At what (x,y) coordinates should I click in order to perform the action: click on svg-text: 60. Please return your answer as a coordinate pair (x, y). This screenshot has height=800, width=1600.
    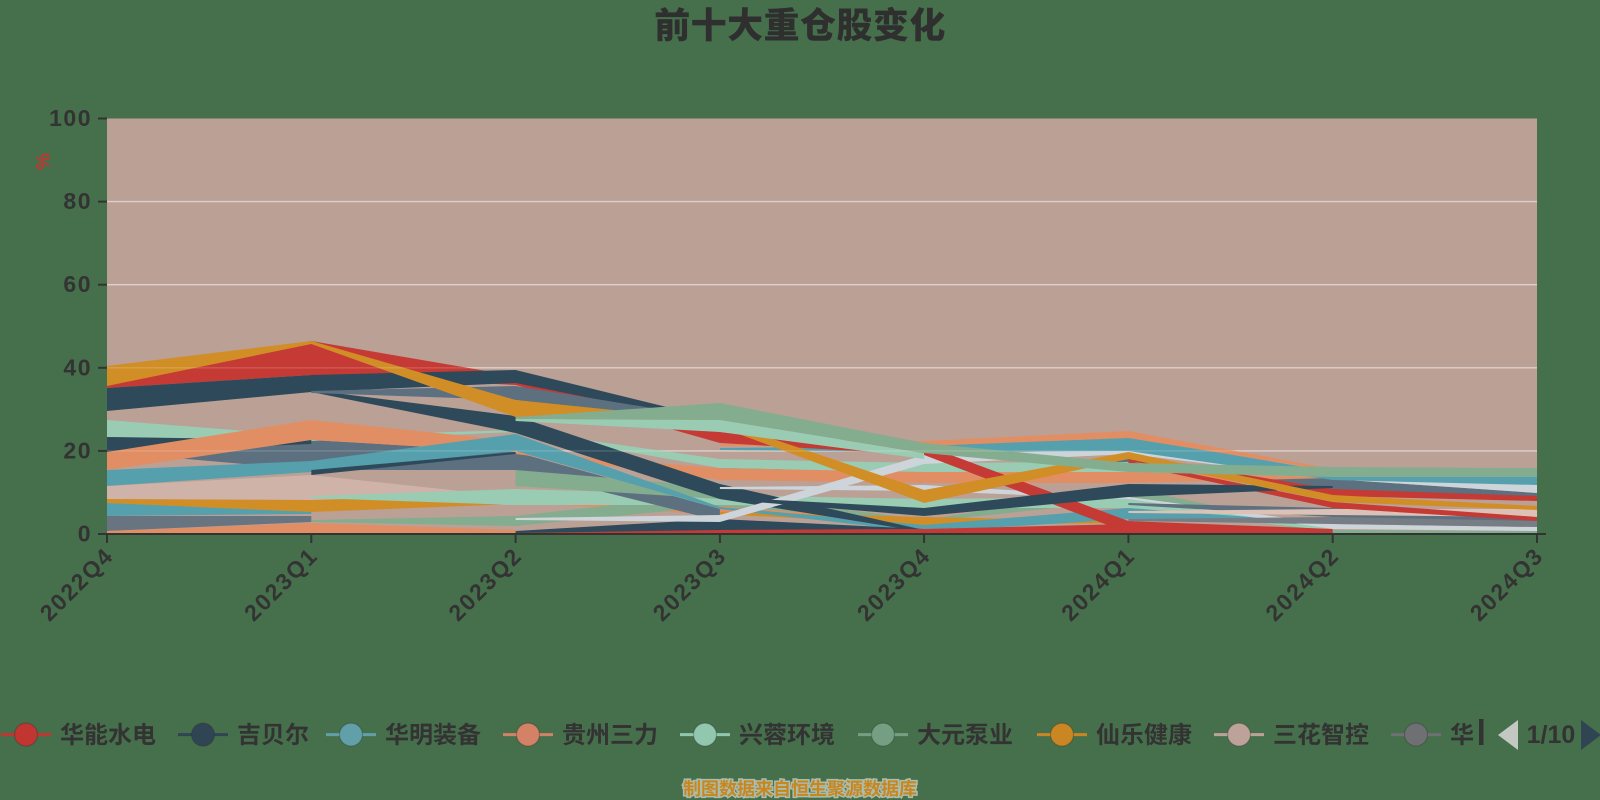
    Looking at the image, I should click on (77, 284).